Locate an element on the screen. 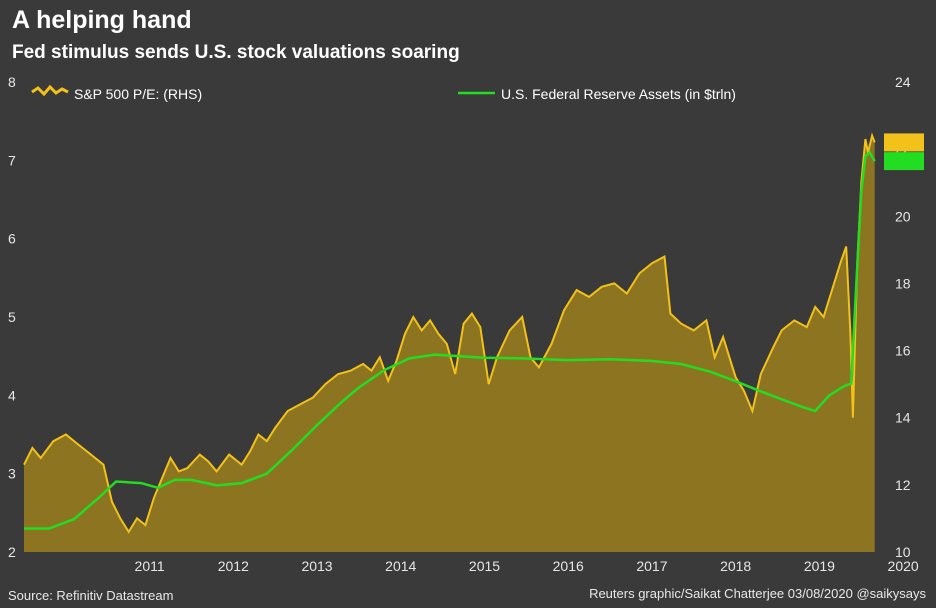 The width and height of the screenshot is (936, 608). x-tick-label: 2012 is located at coordinates (233, 566).